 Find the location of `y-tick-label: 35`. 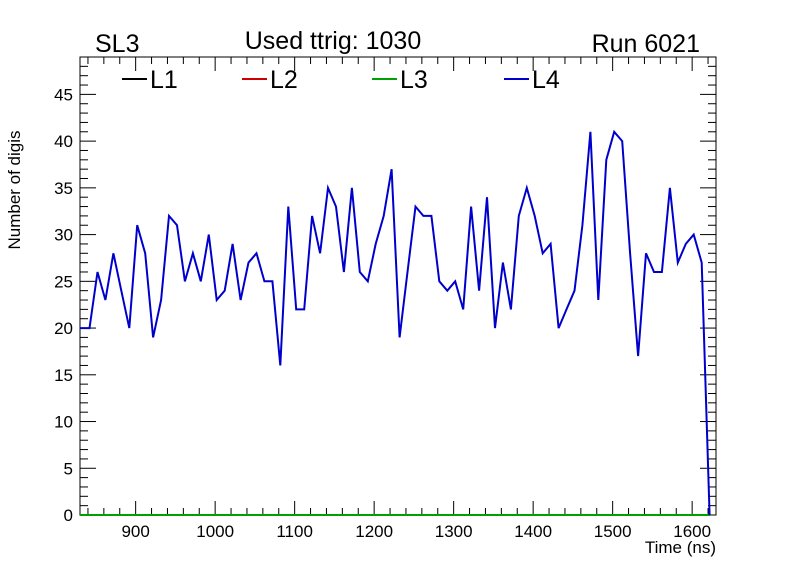

y-tick-label: 35 is located at coordinates (63, 188).